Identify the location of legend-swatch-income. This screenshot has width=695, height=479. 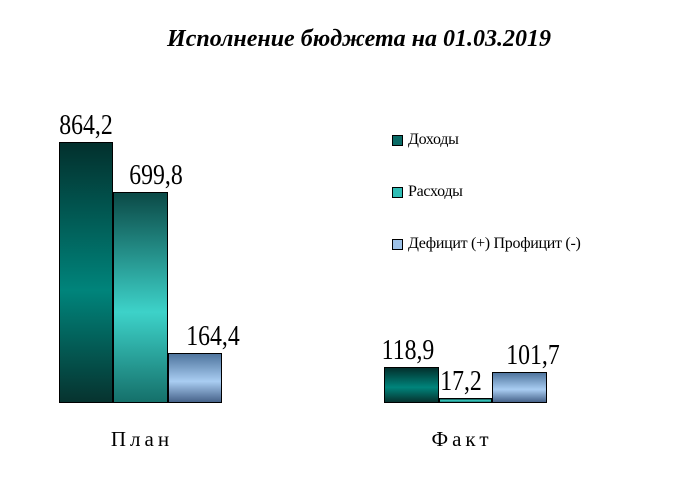
(397, 140).